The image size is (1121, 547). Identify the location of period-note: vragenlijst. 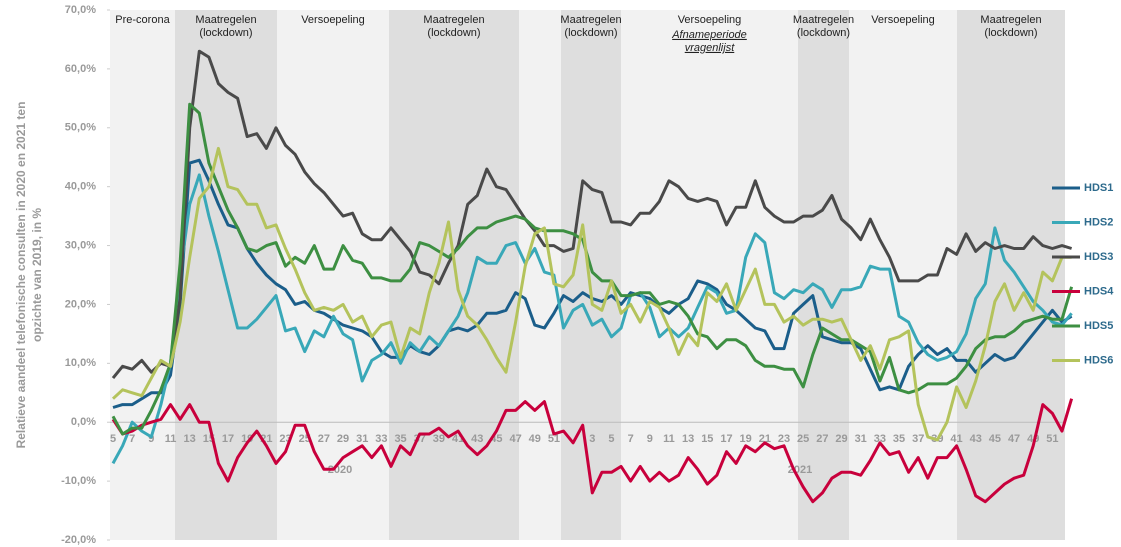
(710, 48).